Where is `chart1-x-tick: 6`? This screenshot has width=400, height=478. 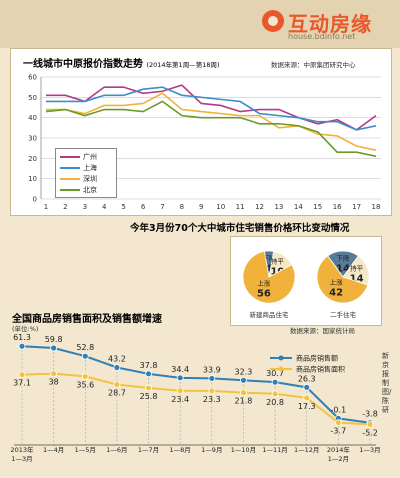 chart1-x-tick: 6 is located at coordinates (143, 207).